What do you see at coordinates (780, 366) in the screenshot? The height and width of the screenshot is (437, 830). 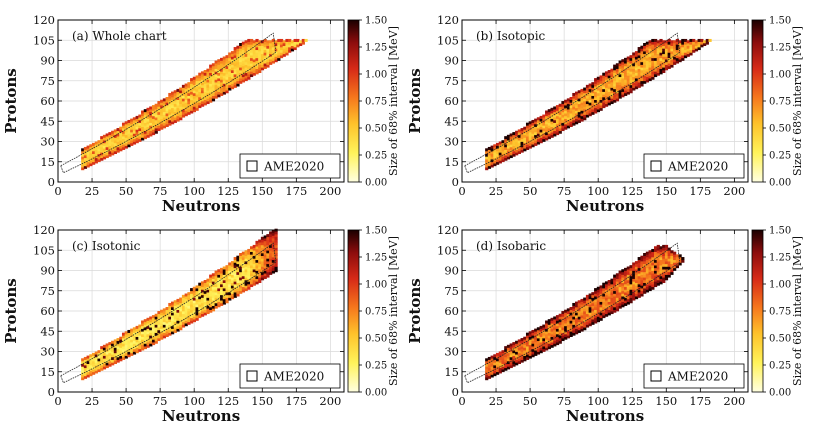 I see `colorbar-tick-label: 0.25` at bounding box center [780, 366].